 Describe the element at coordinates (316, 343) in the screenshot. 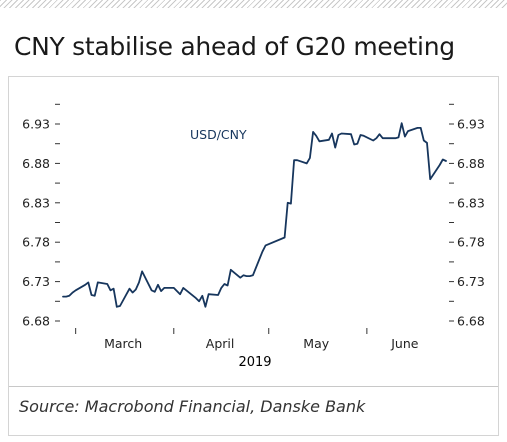

I see `x-tick-label: May` at that location.